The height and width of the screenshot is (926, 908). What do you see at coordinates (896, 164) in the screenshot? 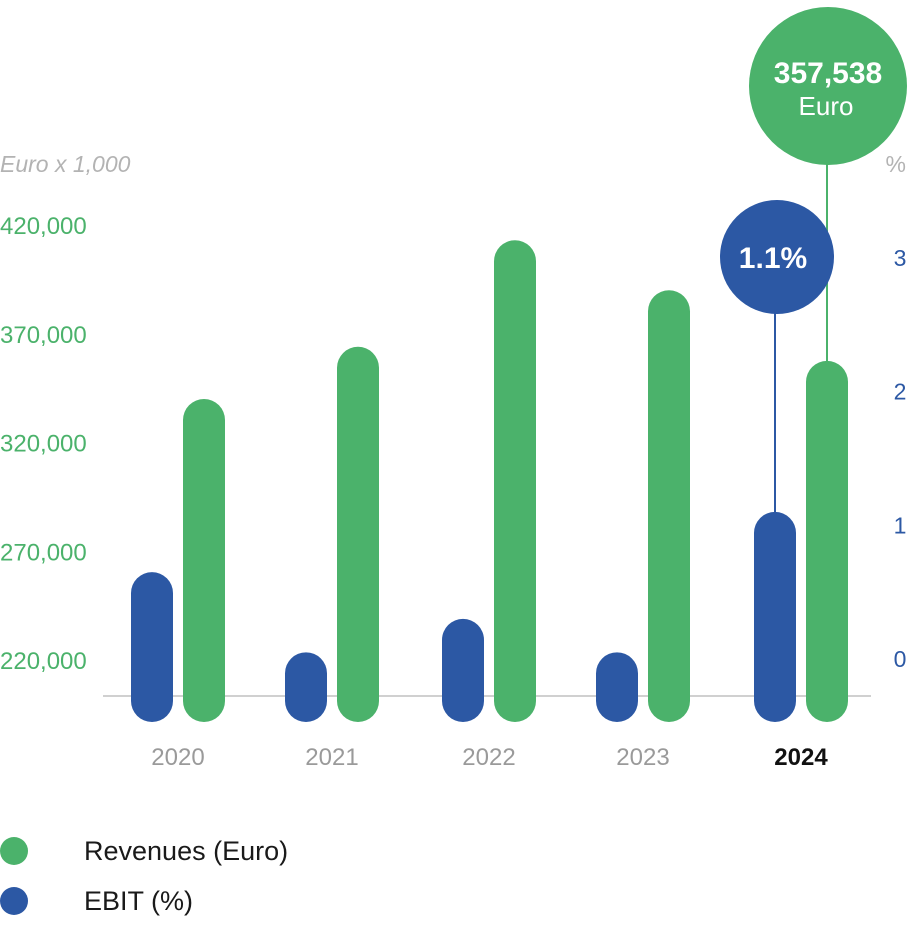
I see `right-axis-unit: %` at bounding box center [896, 164].